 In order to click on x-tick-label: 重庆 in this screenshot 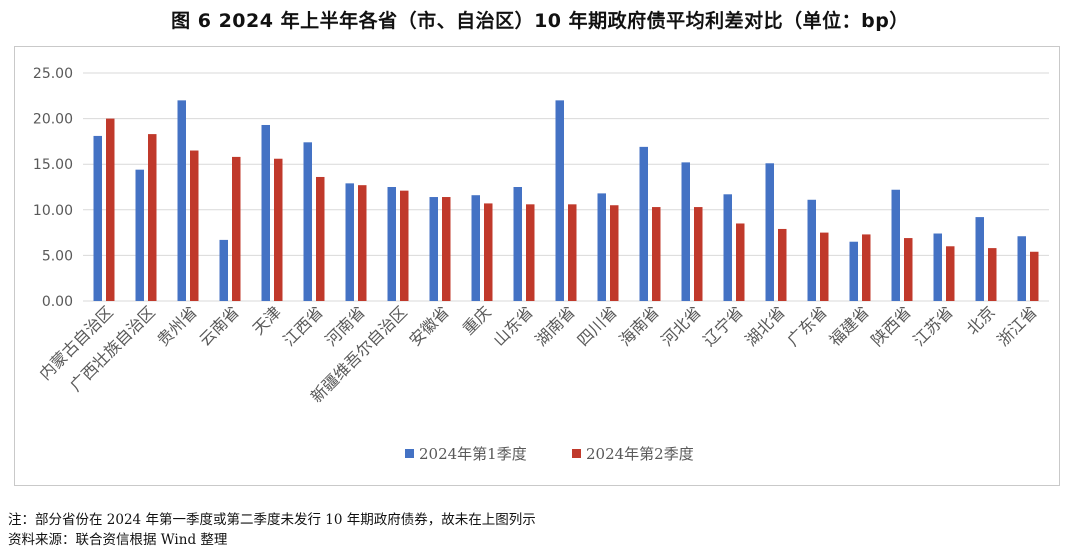, I will do `click(477, 320)`.